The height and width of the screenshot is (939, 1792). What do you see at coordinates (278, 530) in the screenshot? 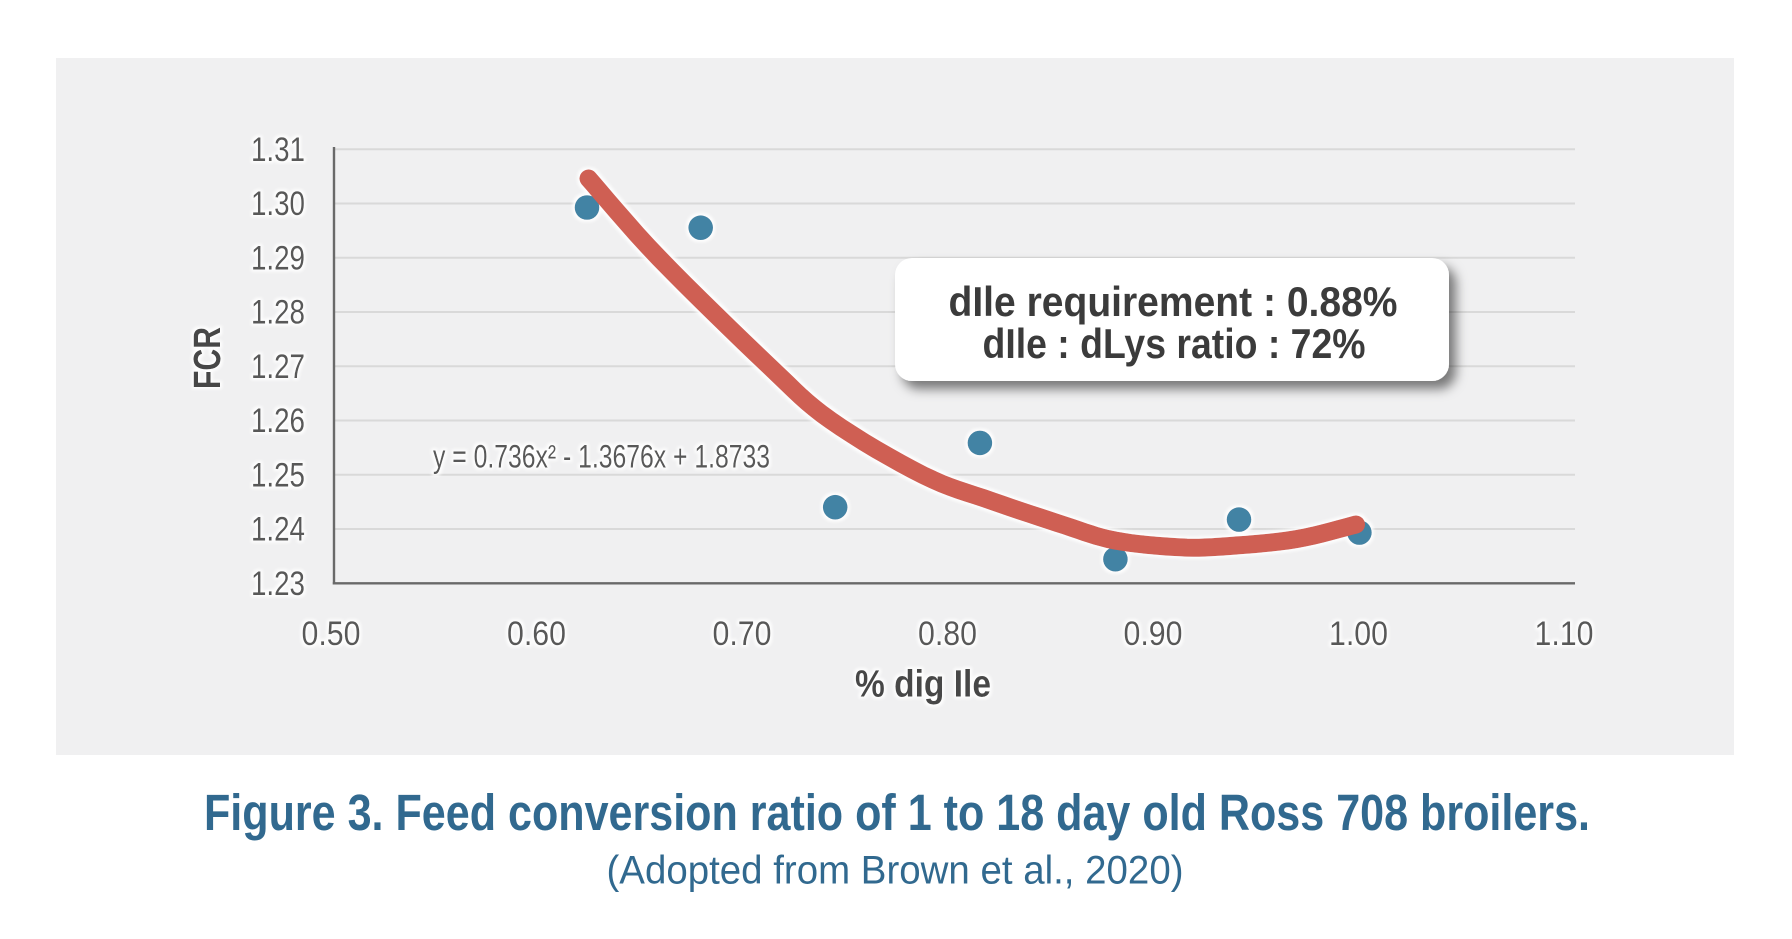
I see `svg-text: 1.24` at bounding box center [278, 530].